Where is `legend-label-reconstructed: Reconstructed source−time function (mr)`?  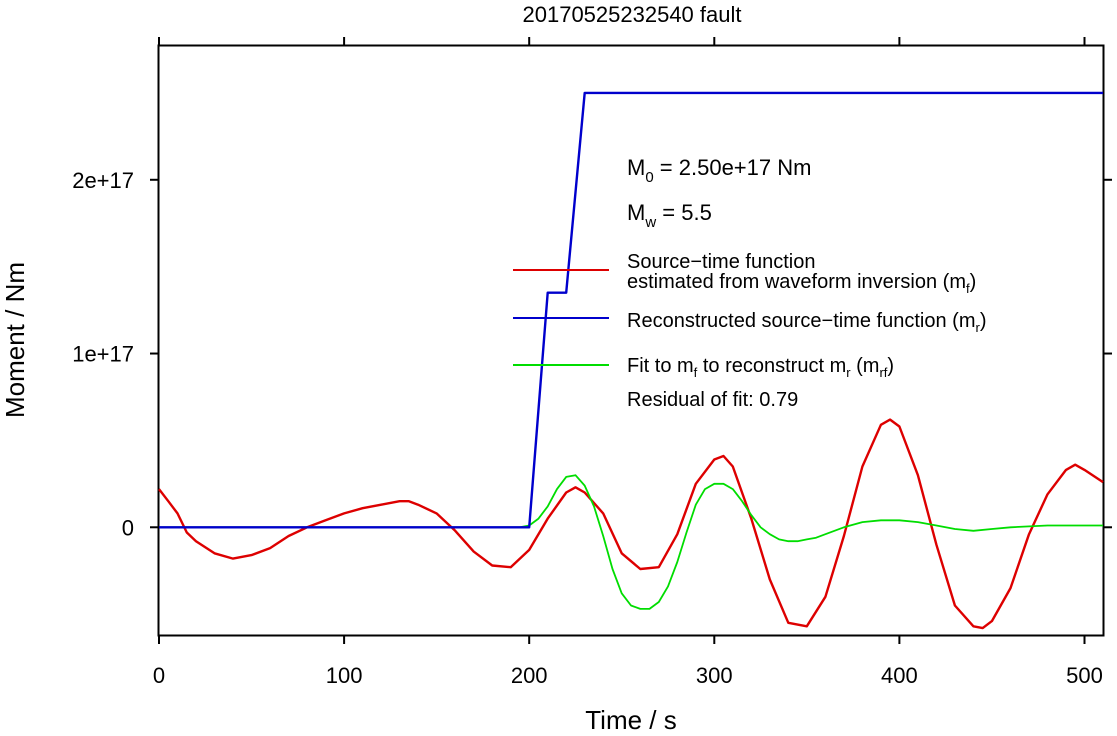
legend-label-reconstructed: Reconstructed source−time function (mr) is located at coordinates (807, 322).